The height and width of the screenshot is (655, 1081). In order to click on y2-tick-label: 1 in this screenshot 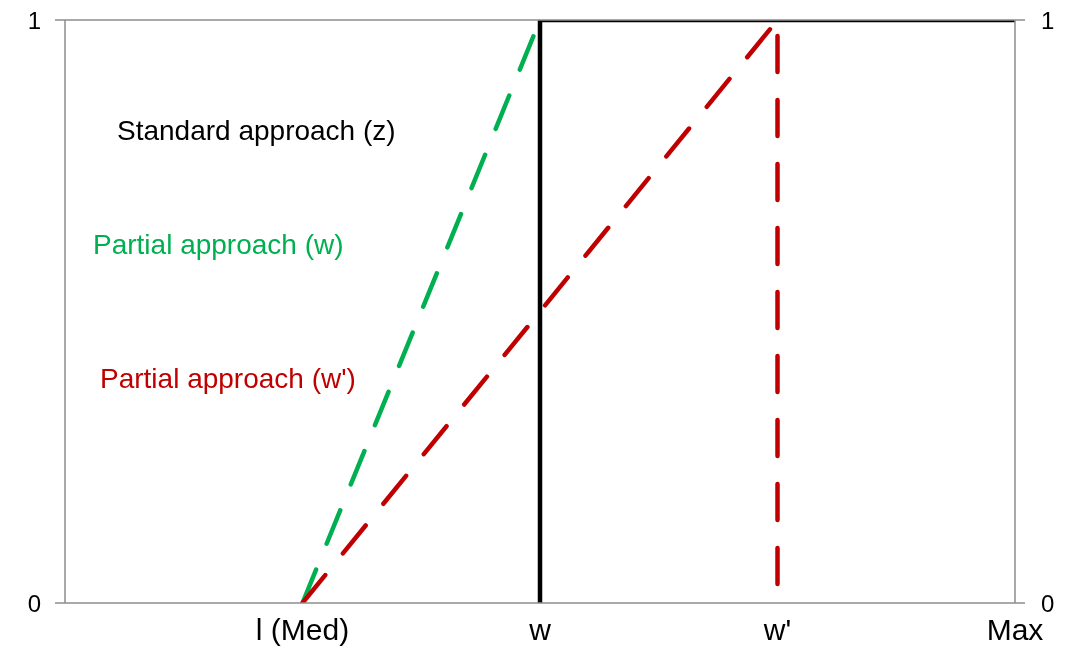, I will do `click(1048, 20)`.